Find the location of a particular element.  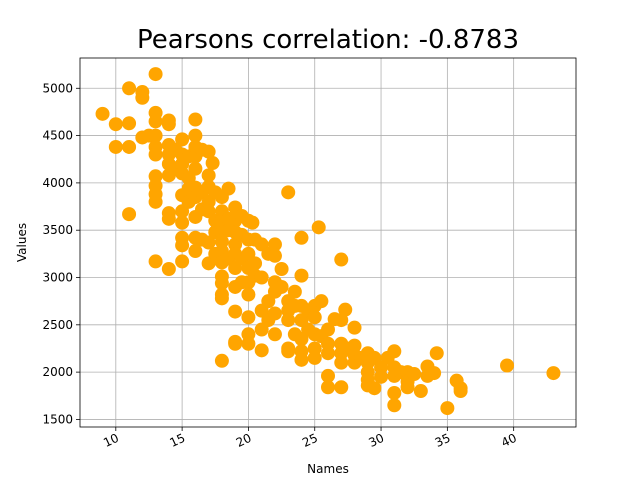

x-tick-label: 15 is located at coordinates (178, 440).